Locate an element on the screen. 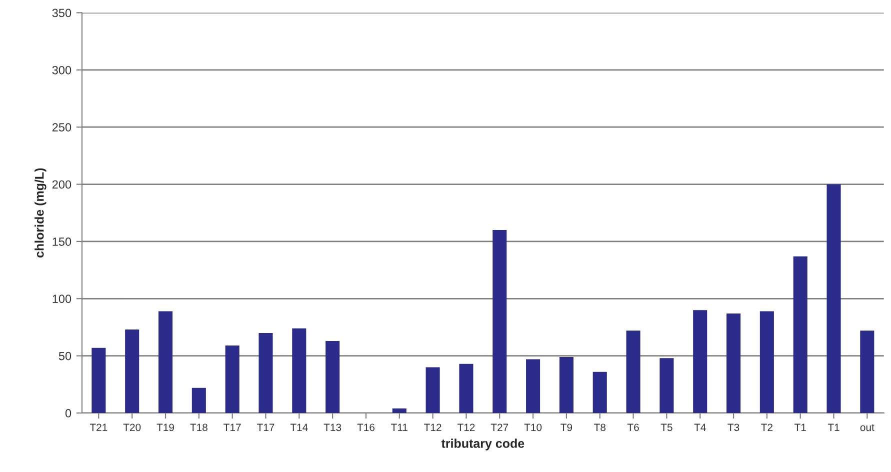  x-tick-label: T18 is located at coordinates (199, 428).